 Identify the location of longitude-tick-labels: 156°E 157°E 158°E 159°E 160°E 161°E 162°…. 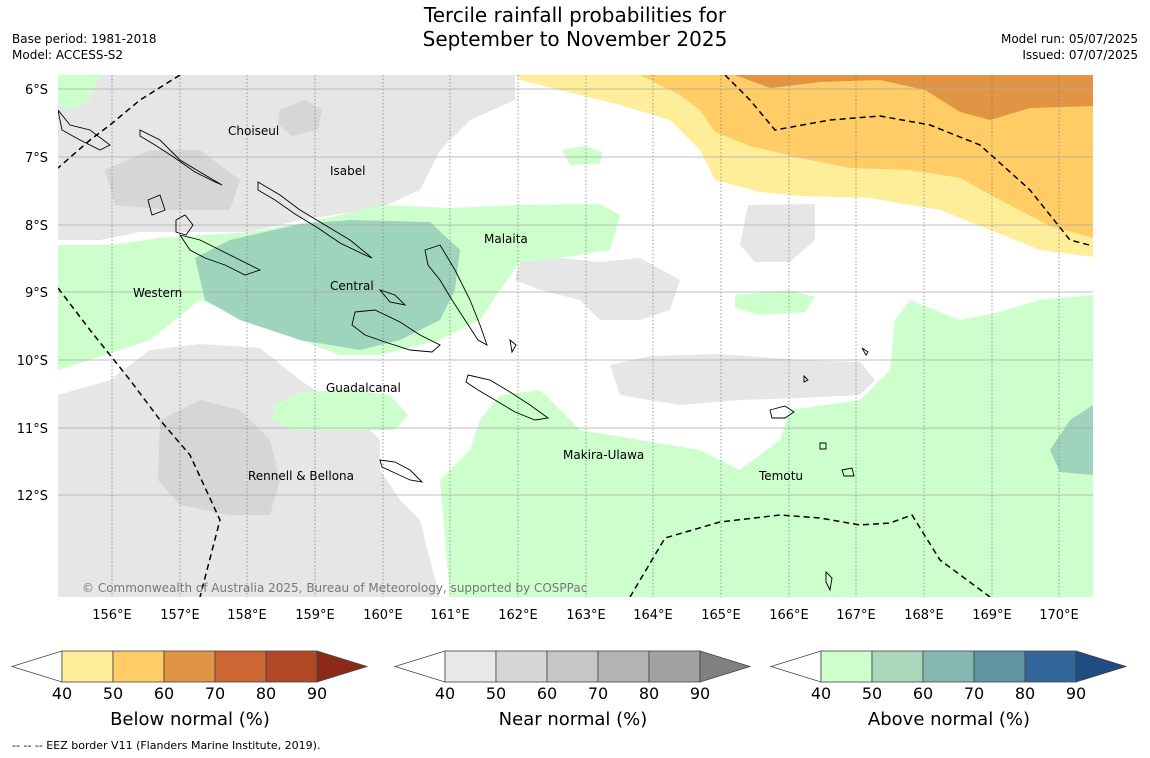
(585, 615).